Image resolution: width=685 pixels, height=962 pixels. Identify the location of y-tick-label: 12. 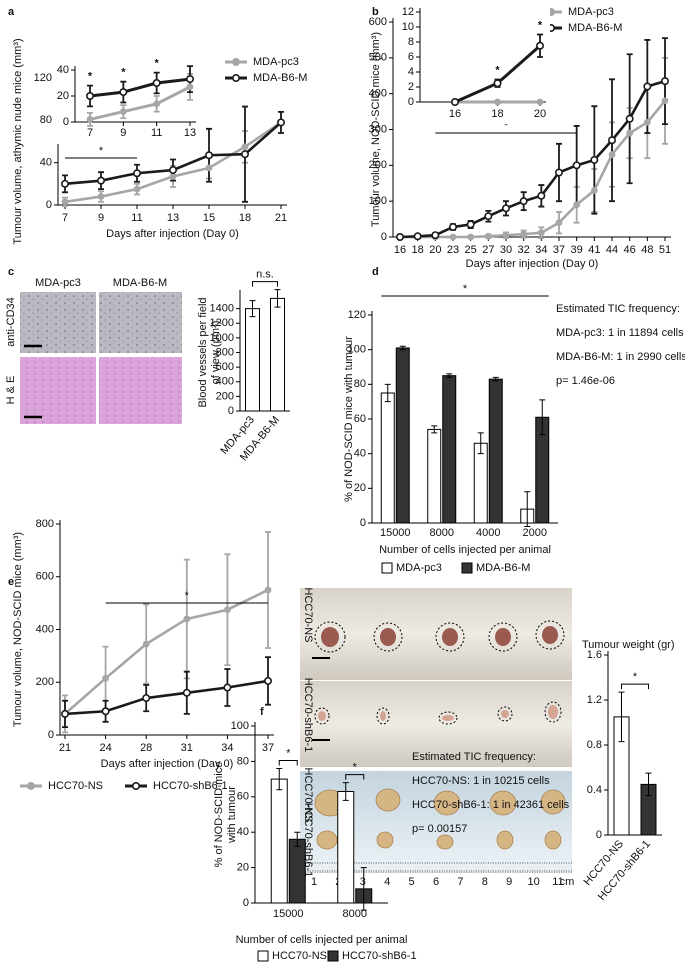
(408, 12).